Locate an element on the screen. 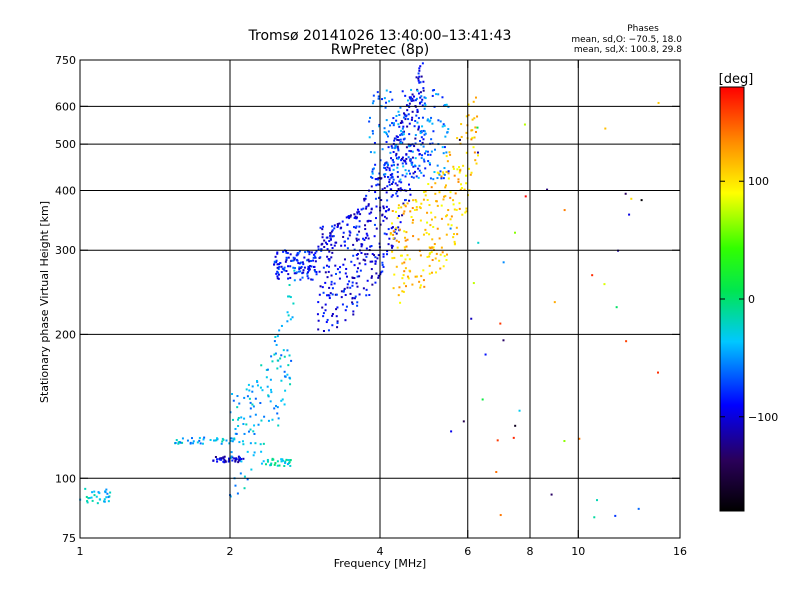 The width and height of the screenshot is (800, 600). x-tick-label: 6 is located at coordinates (467, 551).